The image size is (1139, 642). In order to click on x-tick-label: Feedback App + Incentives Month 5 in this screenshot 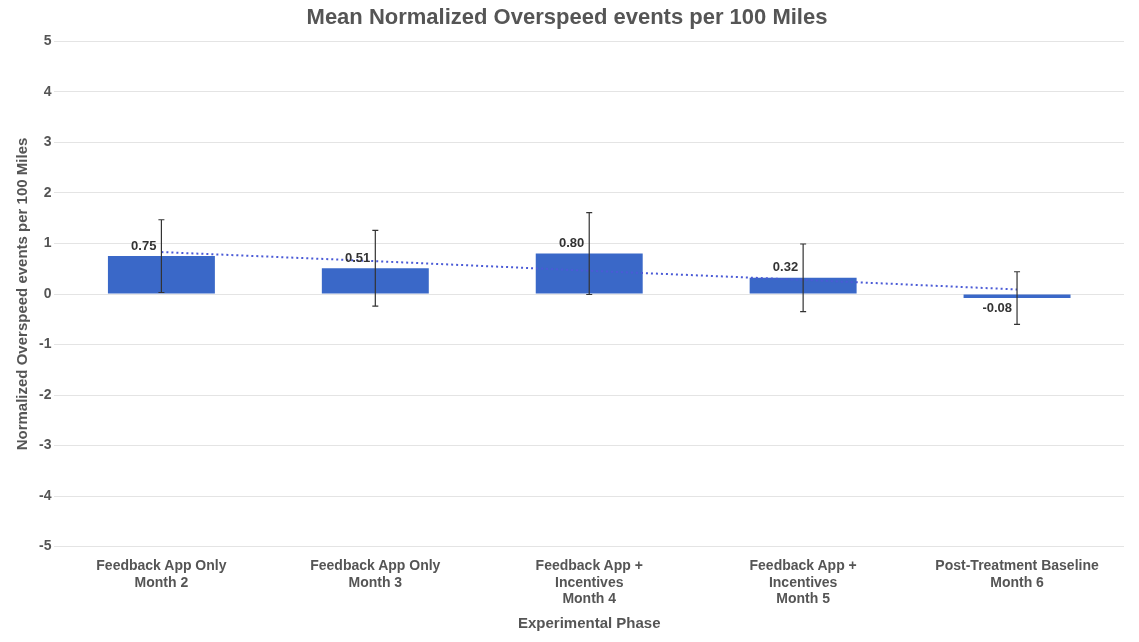, I will do `click(803, 581)`.